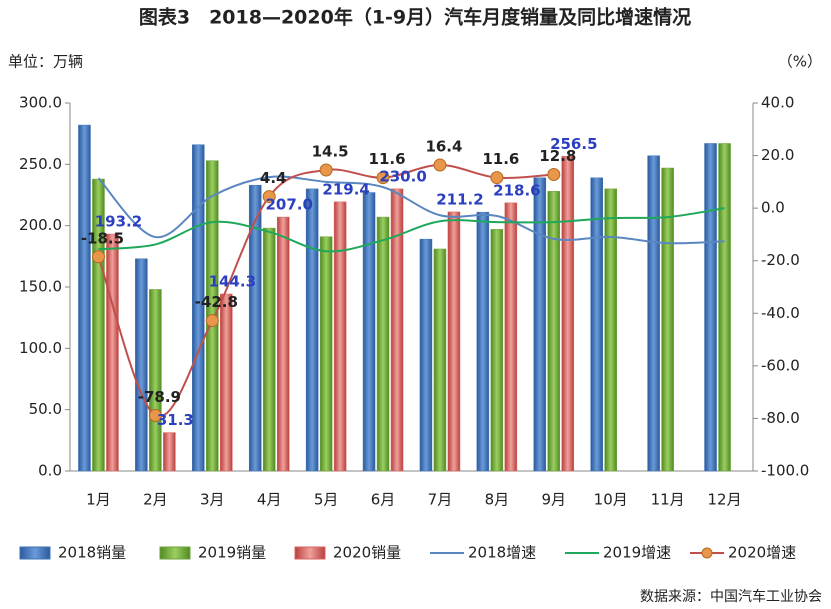  Describe the element at coordinates (367, 553) in the screenshot. I see `legend-label: 2020销量` at that location.